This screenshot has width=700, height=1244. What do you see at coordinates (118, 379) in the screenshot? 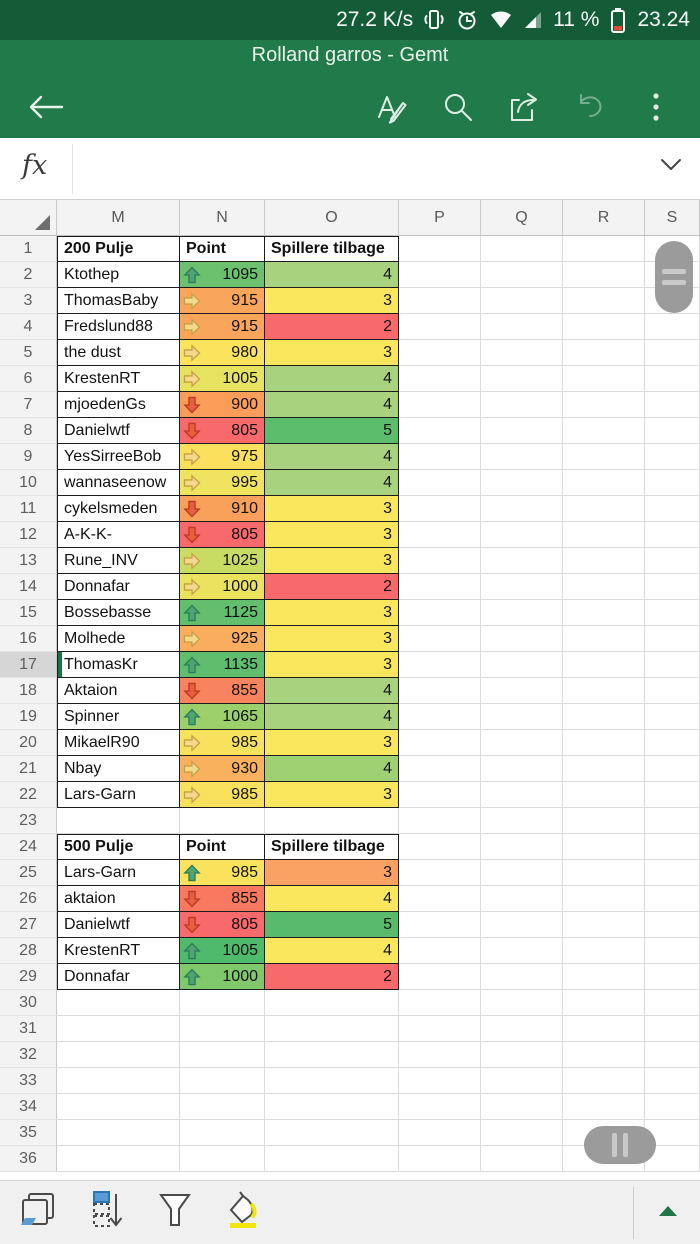
I see `cell-M6: KrestenRT` at bounding box center [118, 379].